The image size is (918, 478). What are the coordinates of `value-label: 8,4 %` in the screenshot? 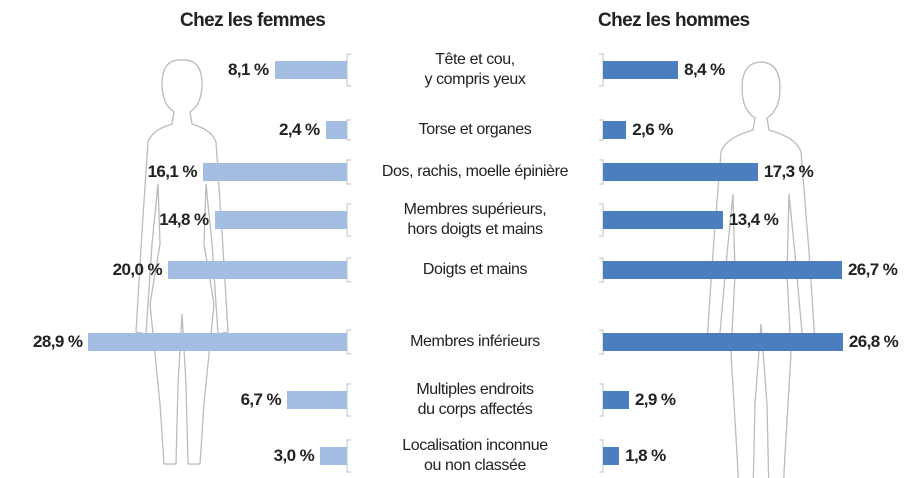 It's located at (704, 69).